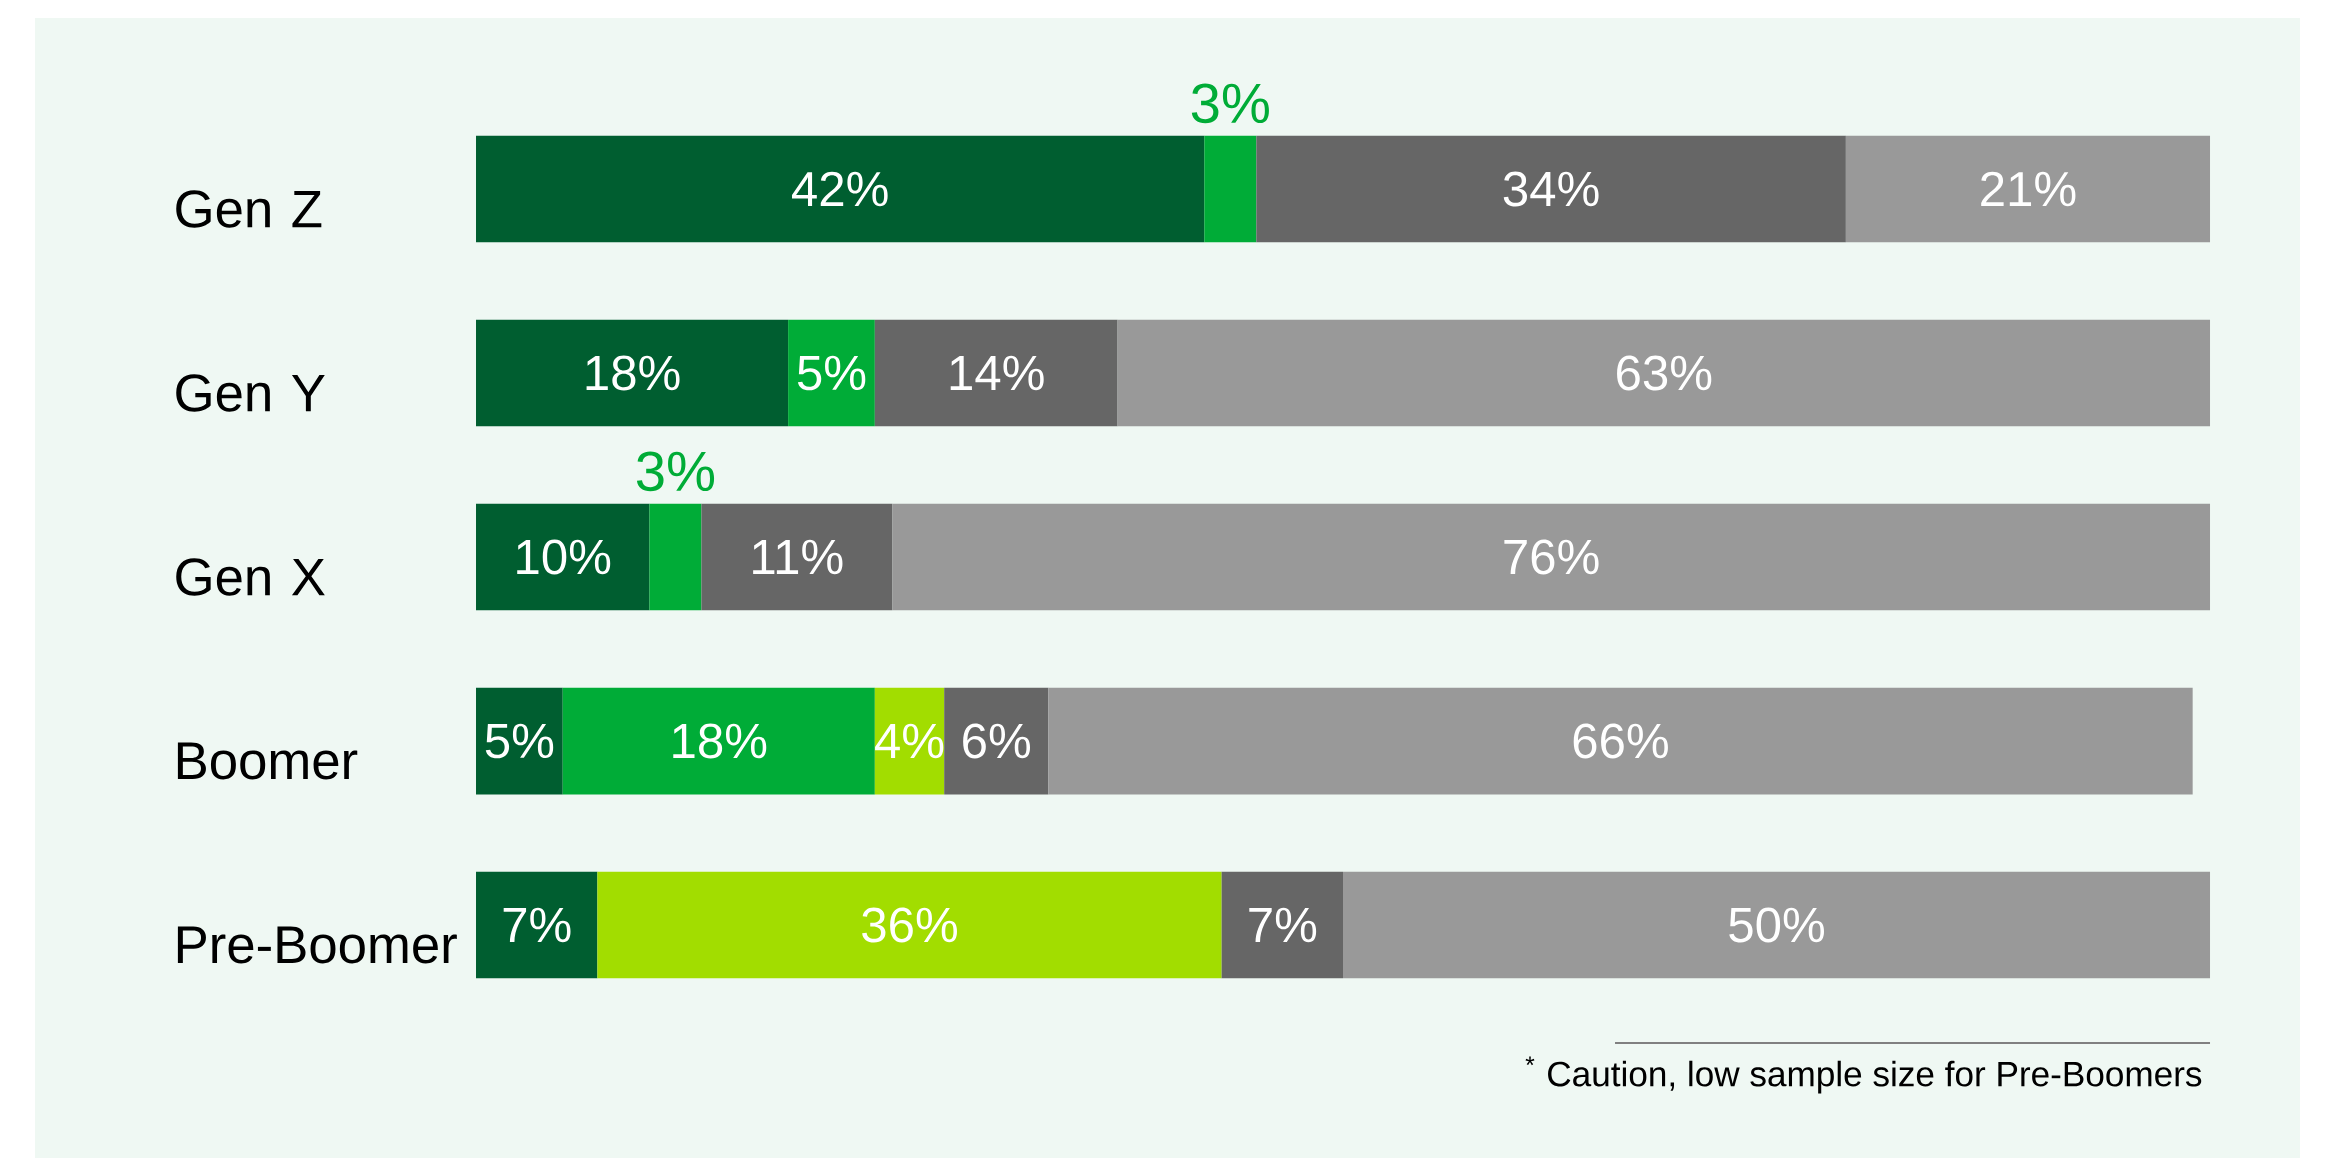  I want to click on data-label: 42%, so click(840, 189).